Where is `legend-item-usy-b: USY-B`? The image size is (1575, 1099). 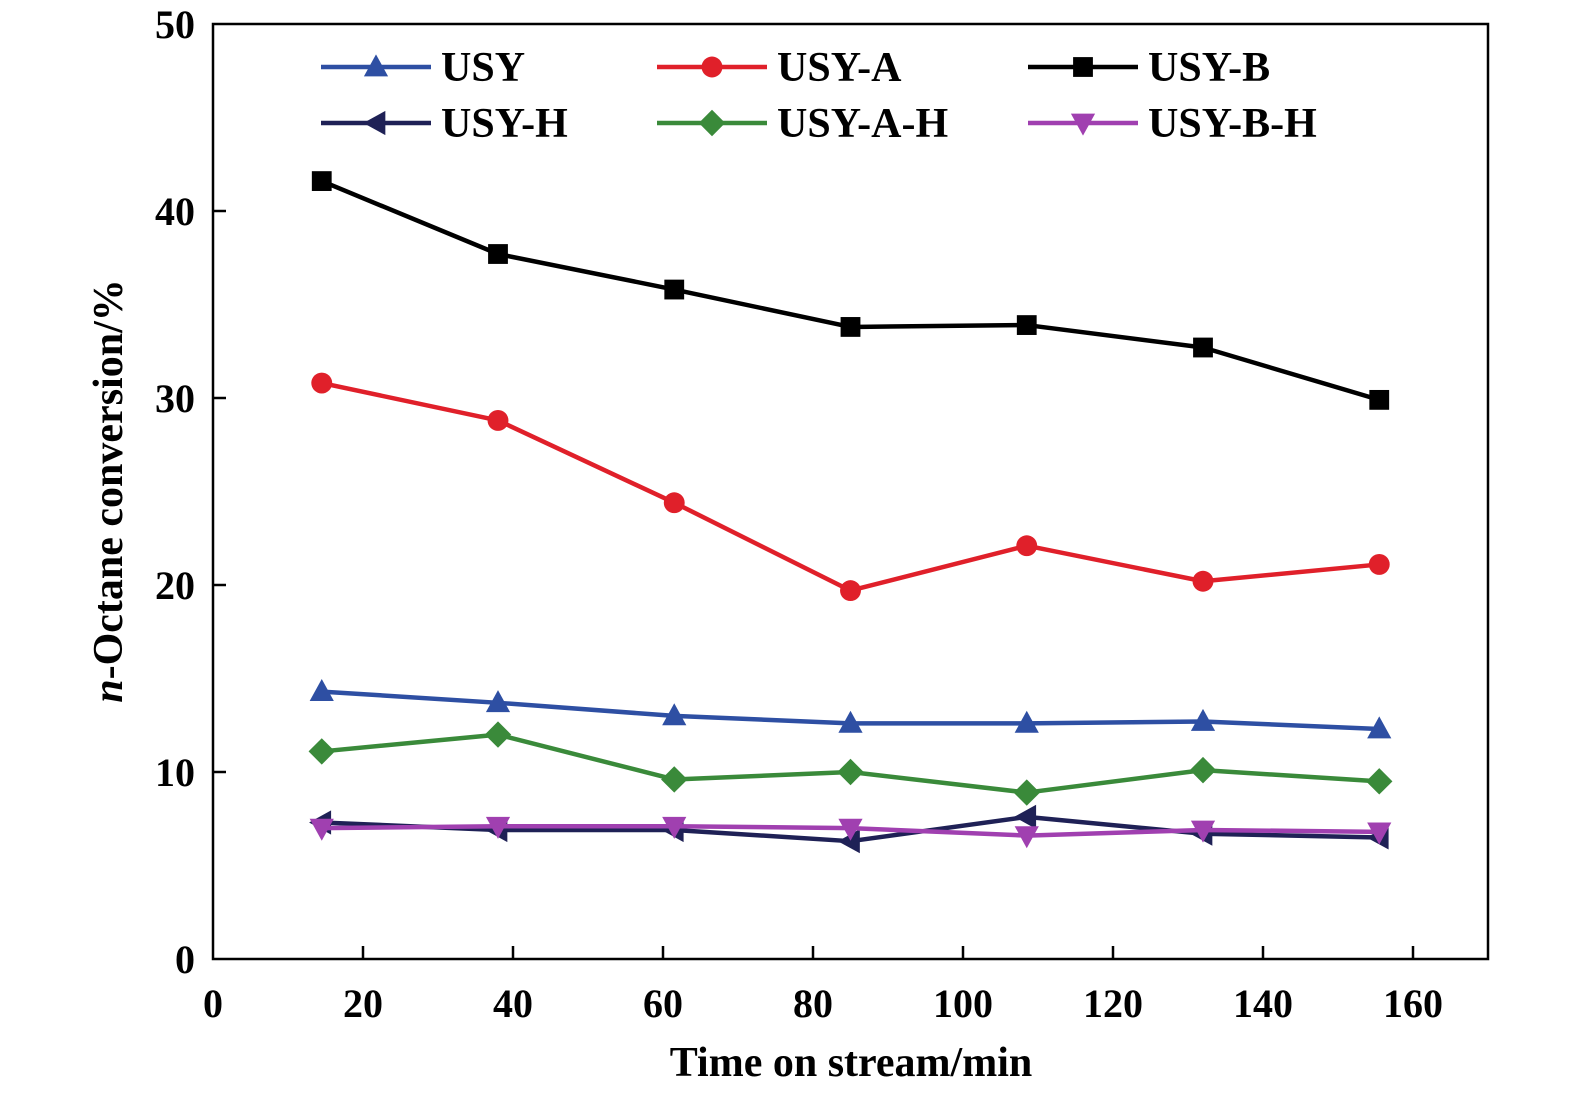 legend-item-usy-b: USY-B is located at coordinates (1149, 68).